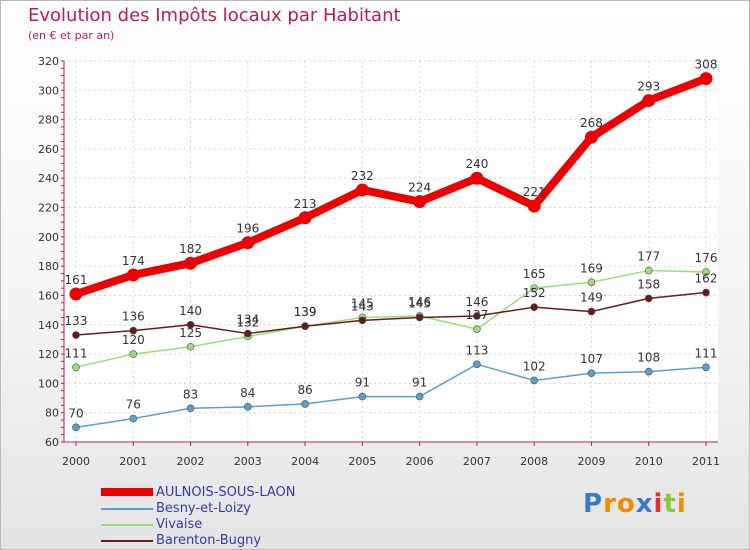 This screenshot has height=550, width=750. What do you see at coordinates (534, 461) in the screenshot?
I see `x-tick-label-2008: 2008` at bounding box center [534, 461].